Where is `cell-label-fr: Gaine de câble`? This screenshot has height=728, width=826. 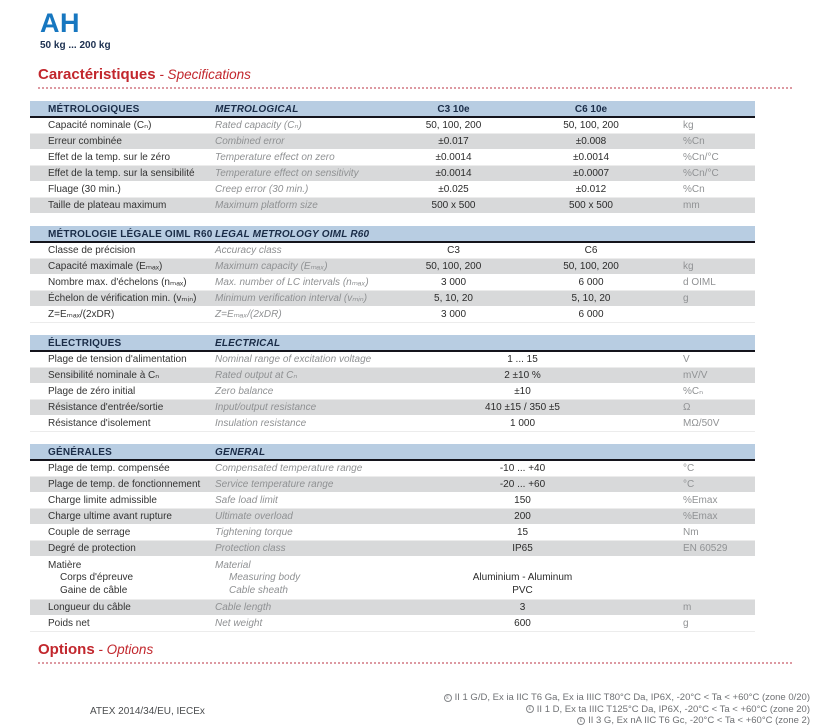 cell-label-fr: Gaine de câble is located at coordinates (94, 590).